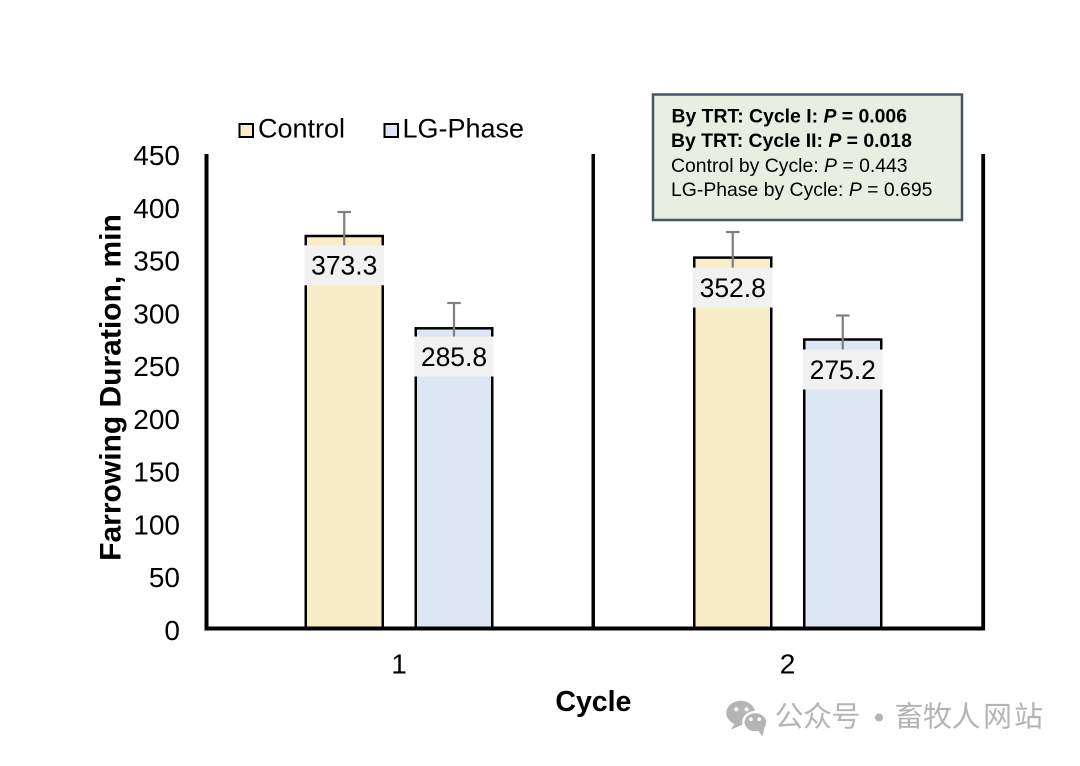  I want to click on svg-text: 1, so click(399, 664).